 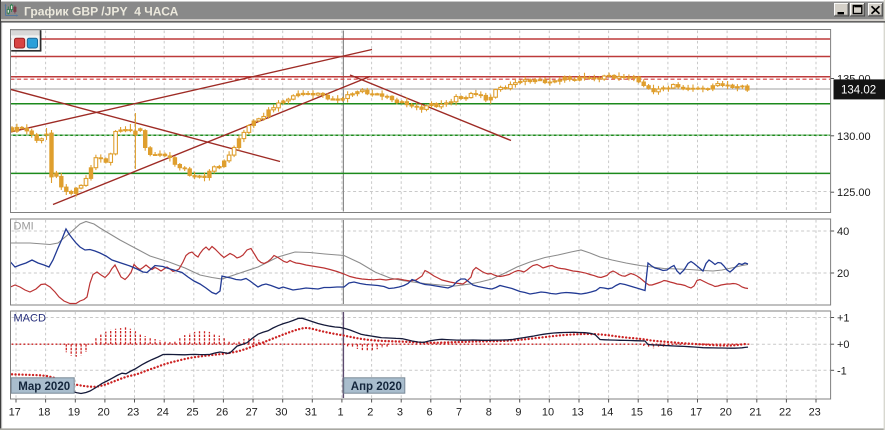 What do you see at coordinates (400, 413) in the screenshot?
I see `svg-text: 3` at bounding box center [400, 413].